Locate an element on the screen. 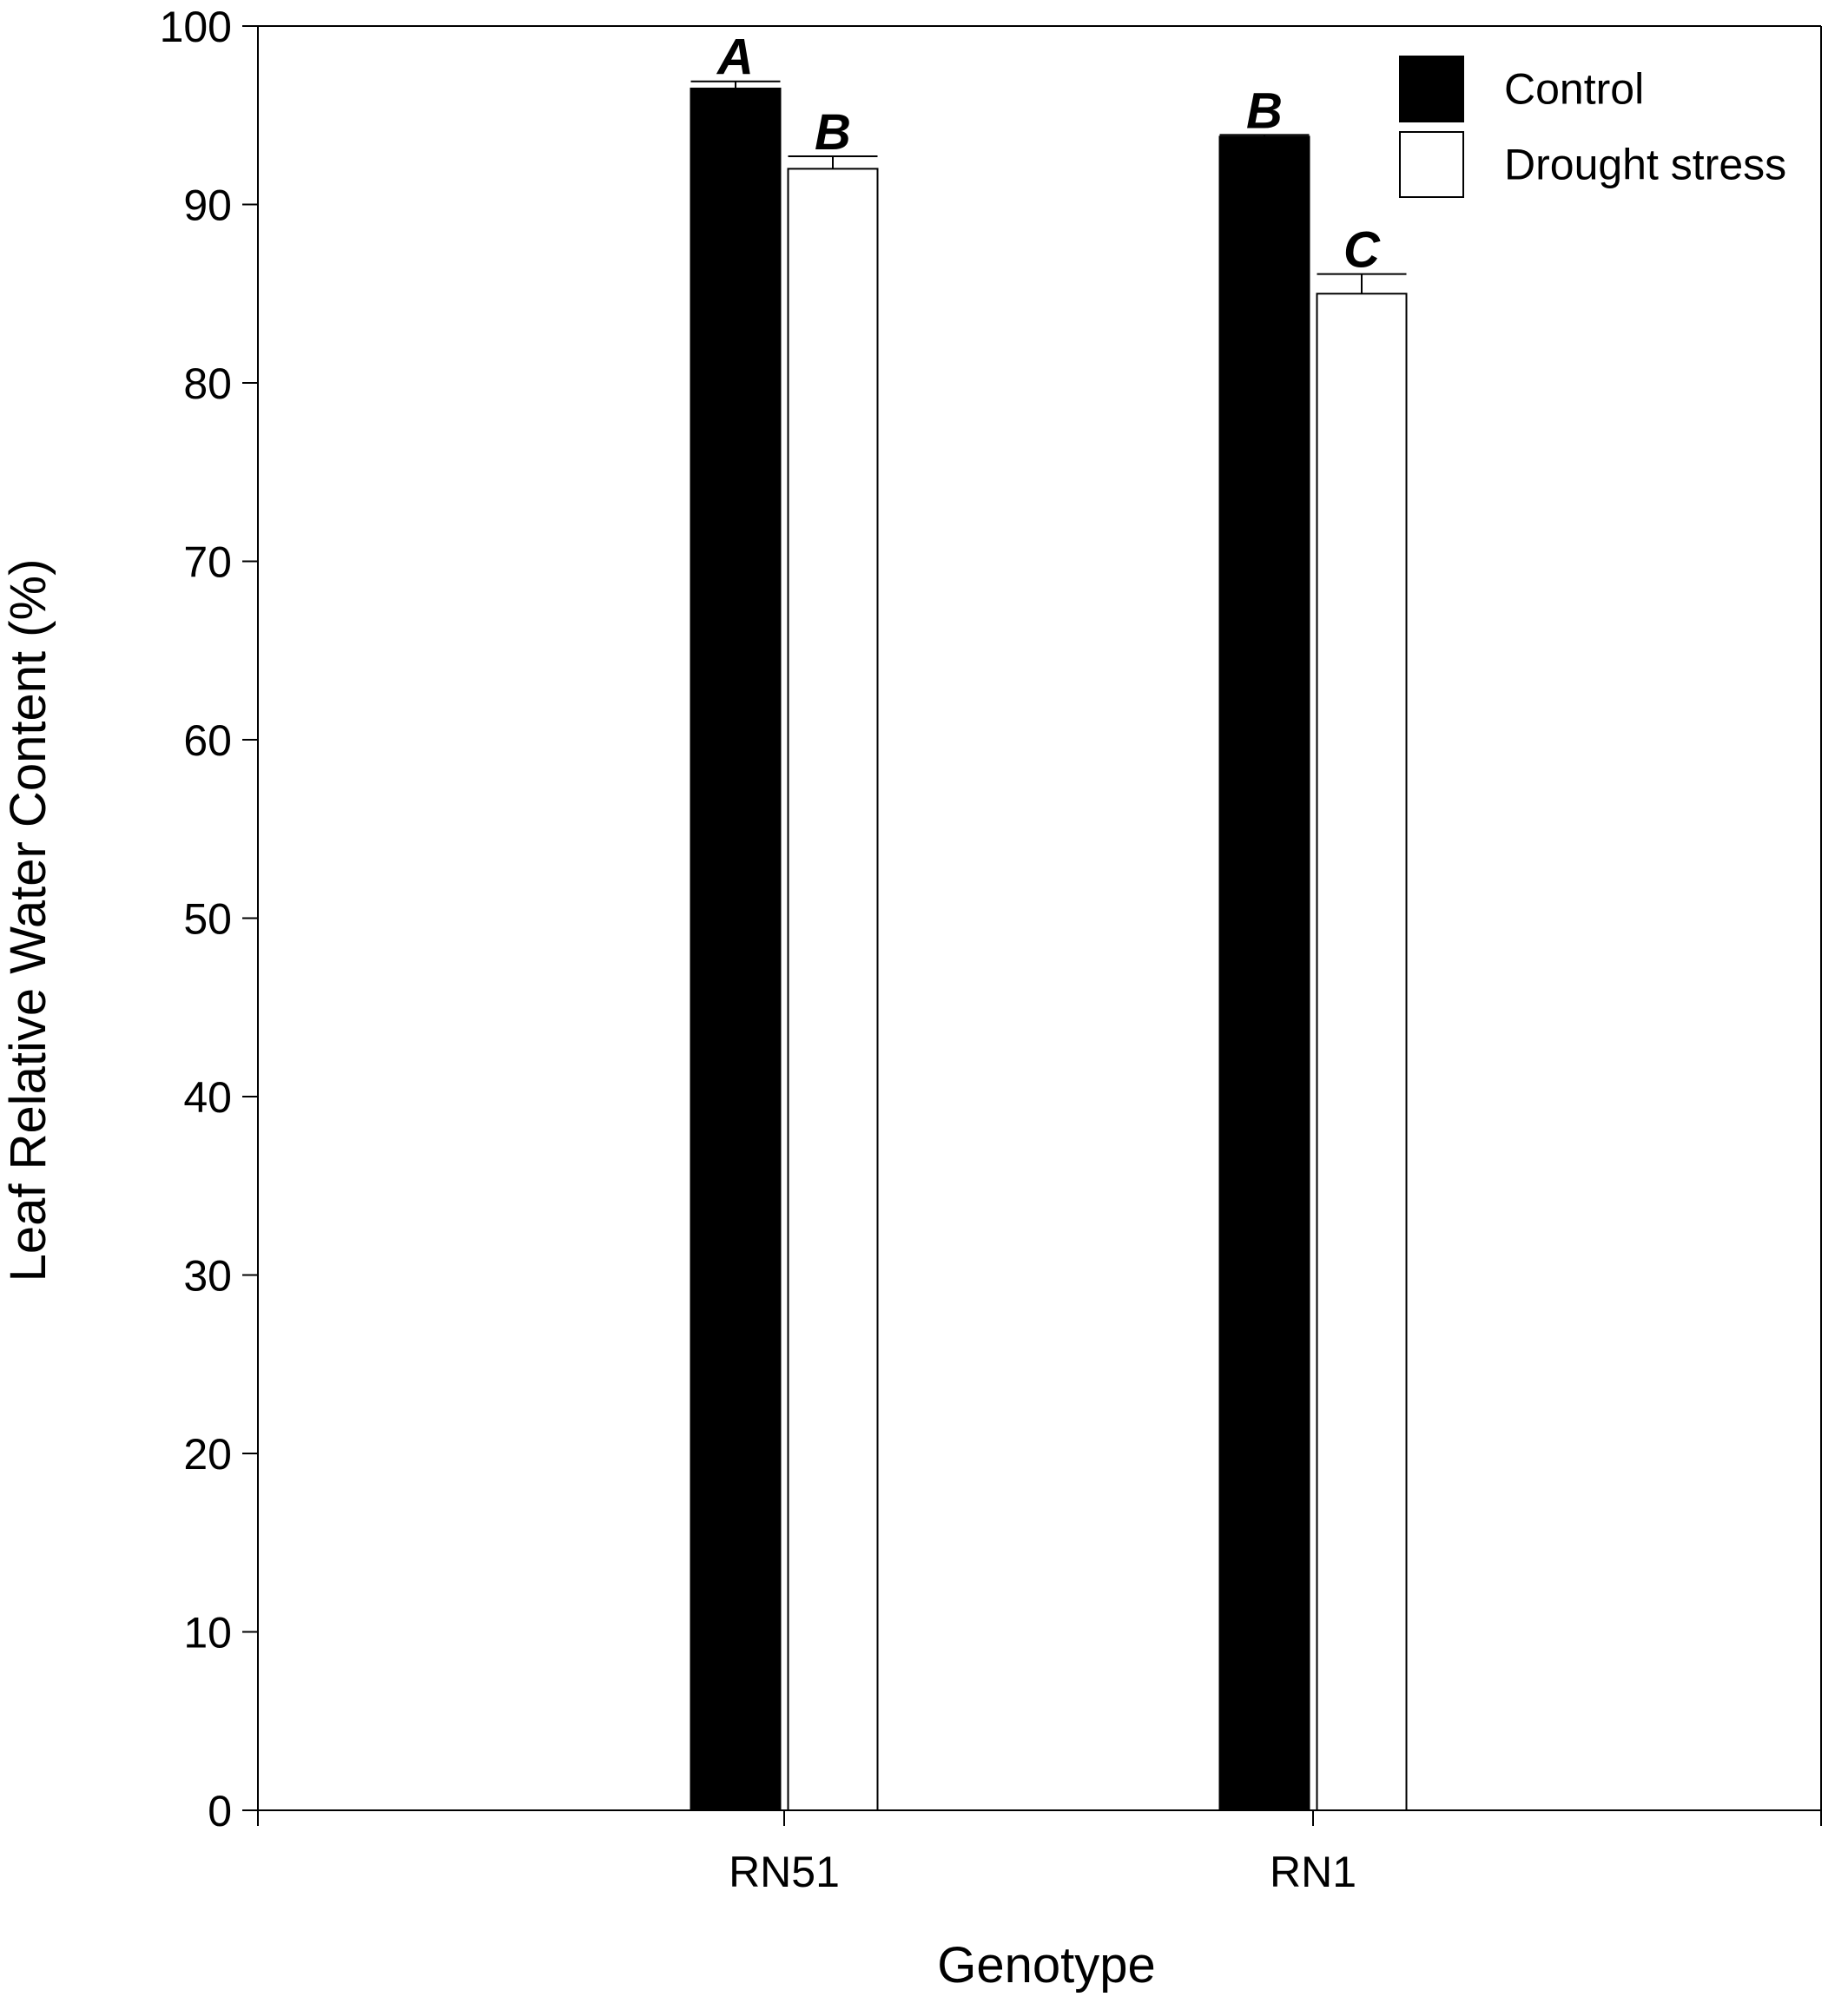 This screenshot has height=2010, width=1848. y-tick-label: 70 is located at coordinates (208, 562).